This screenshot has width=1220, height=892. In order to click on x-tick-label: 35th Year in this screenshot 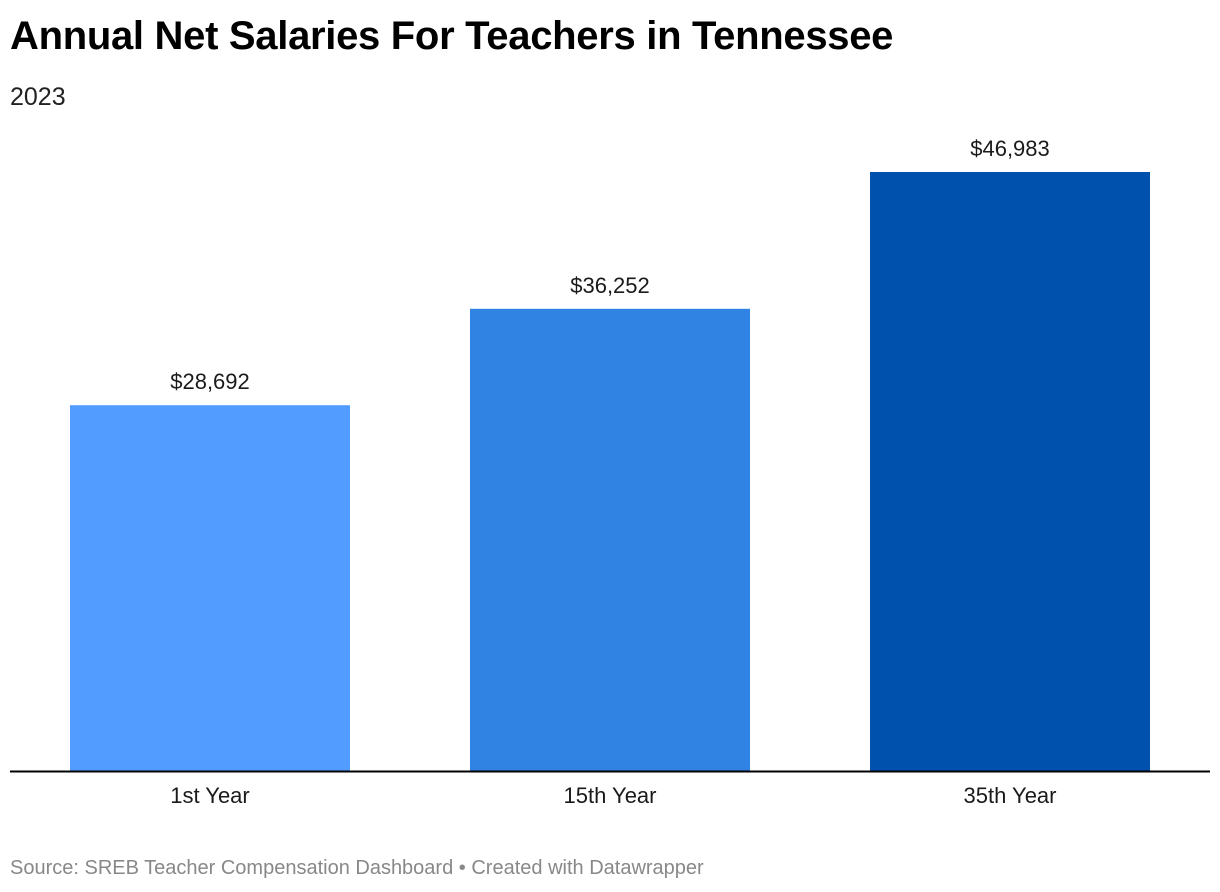, I will do `click(1010, 795)`.